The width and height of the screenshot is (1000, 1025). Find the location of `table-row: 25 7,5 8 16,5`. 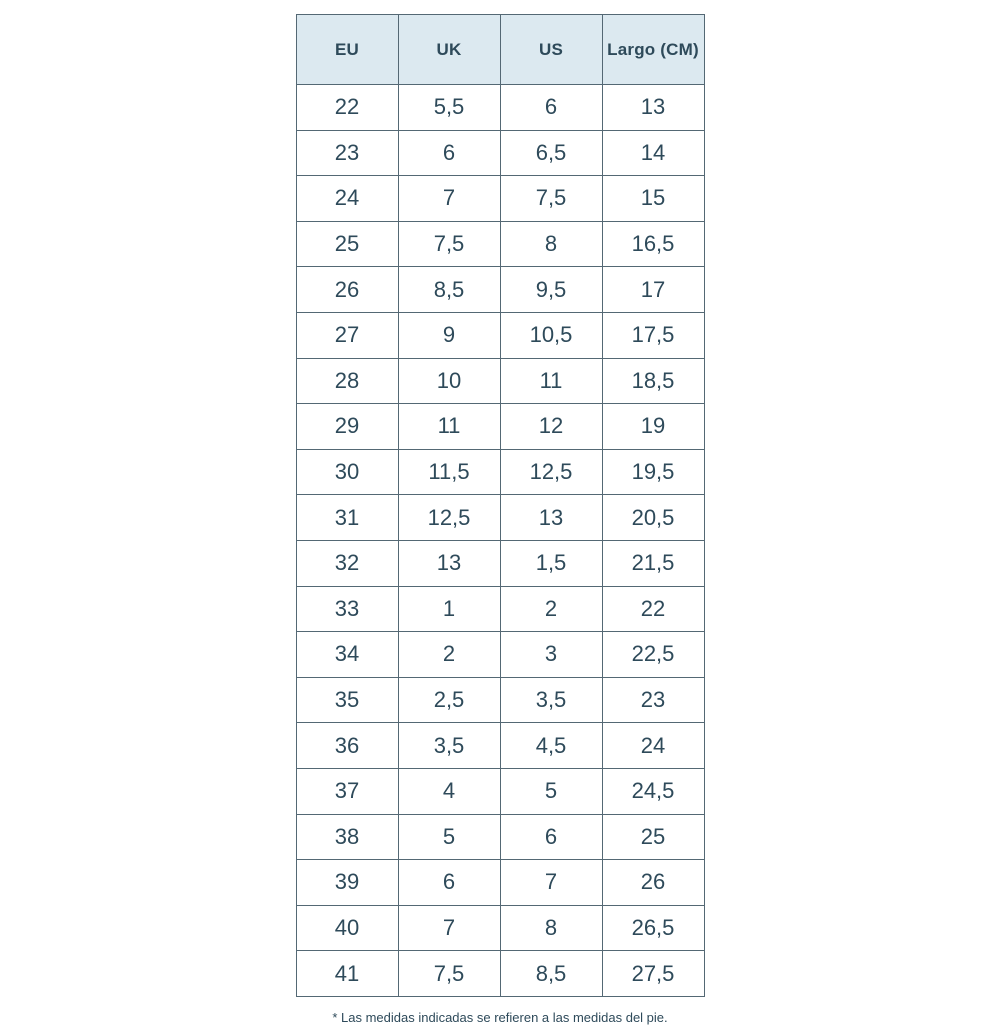

table-row: 25 7,5 8 16,5 is located at coordinates (500, 244).